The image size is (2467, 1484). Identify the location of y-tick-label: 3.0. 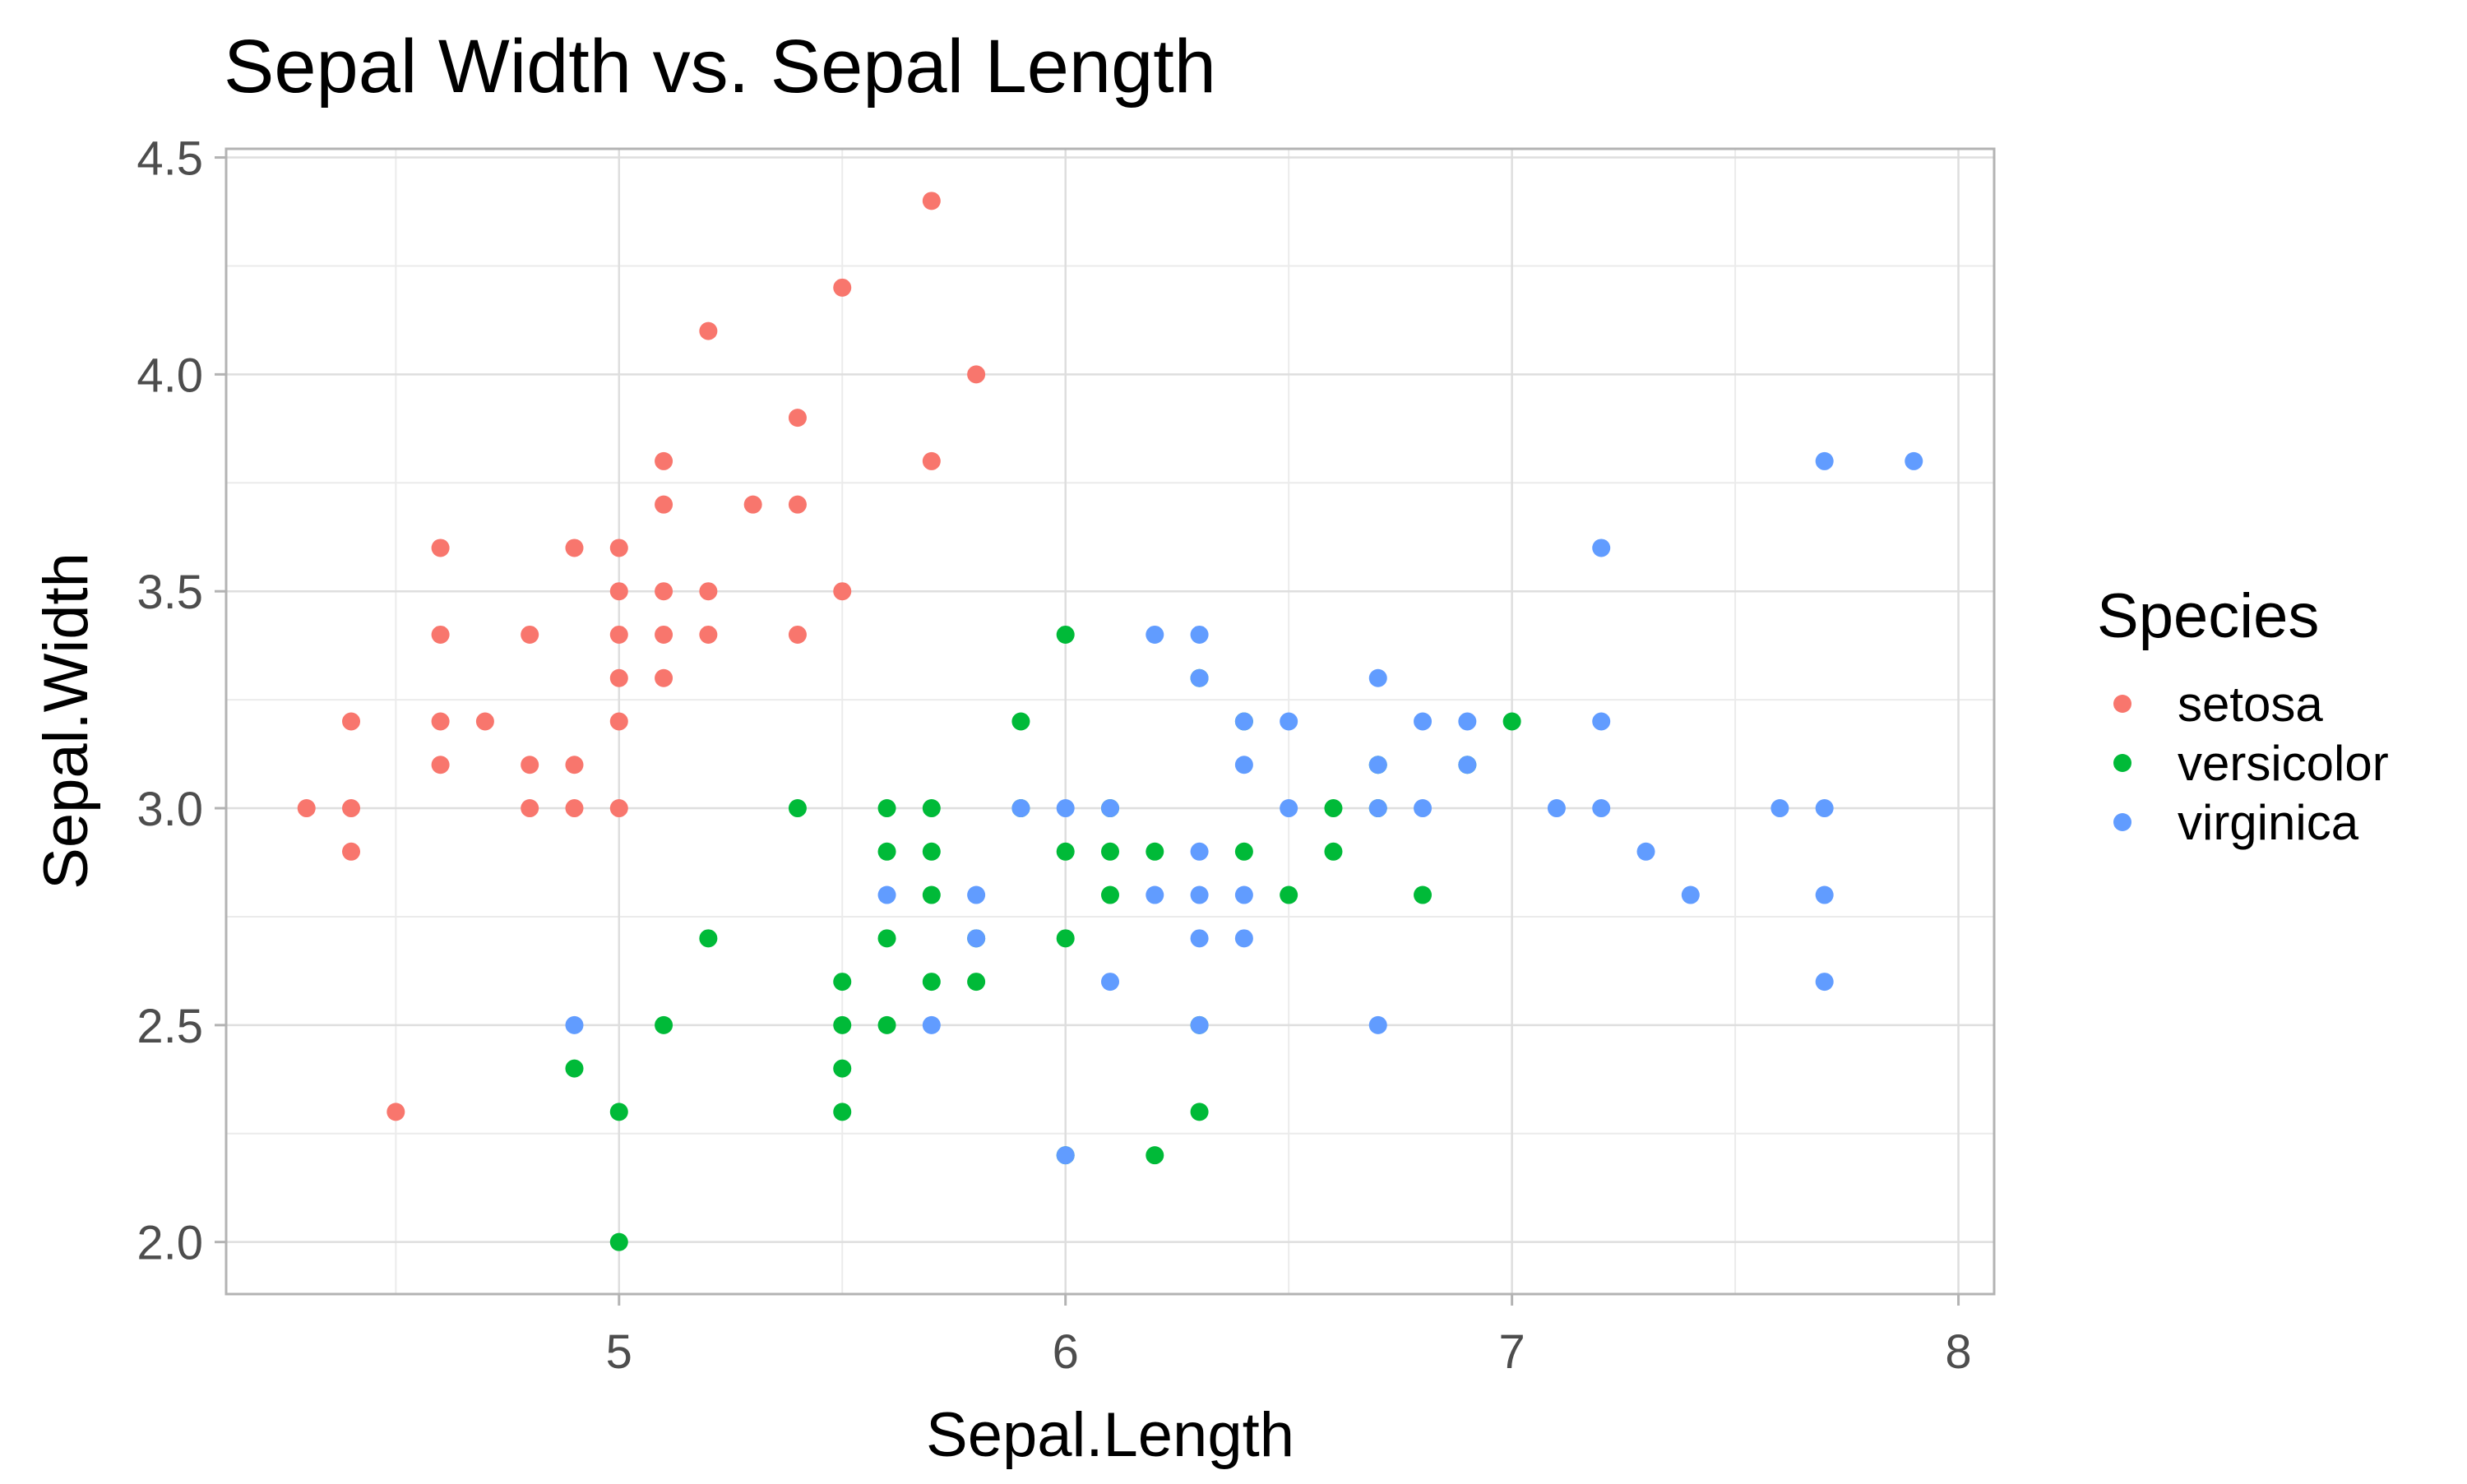
(170, 809).